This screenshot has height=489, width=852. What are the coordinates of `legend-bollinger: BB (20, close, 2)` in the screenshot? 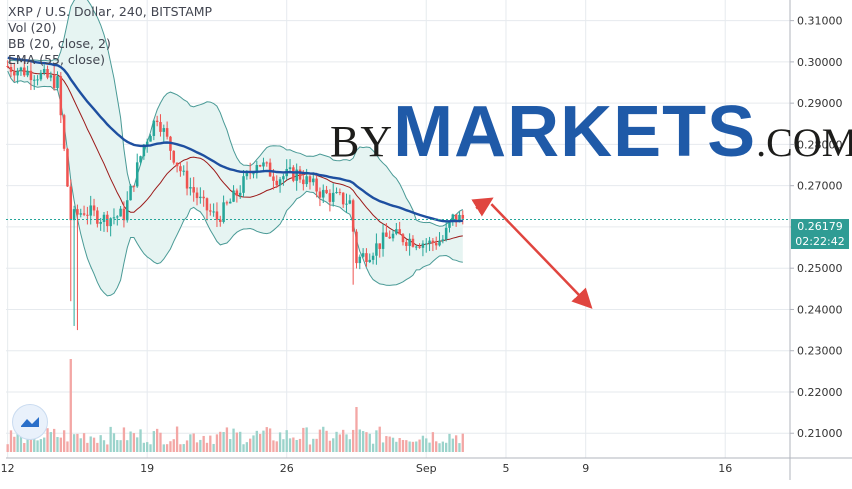 It's located at (59, 43).